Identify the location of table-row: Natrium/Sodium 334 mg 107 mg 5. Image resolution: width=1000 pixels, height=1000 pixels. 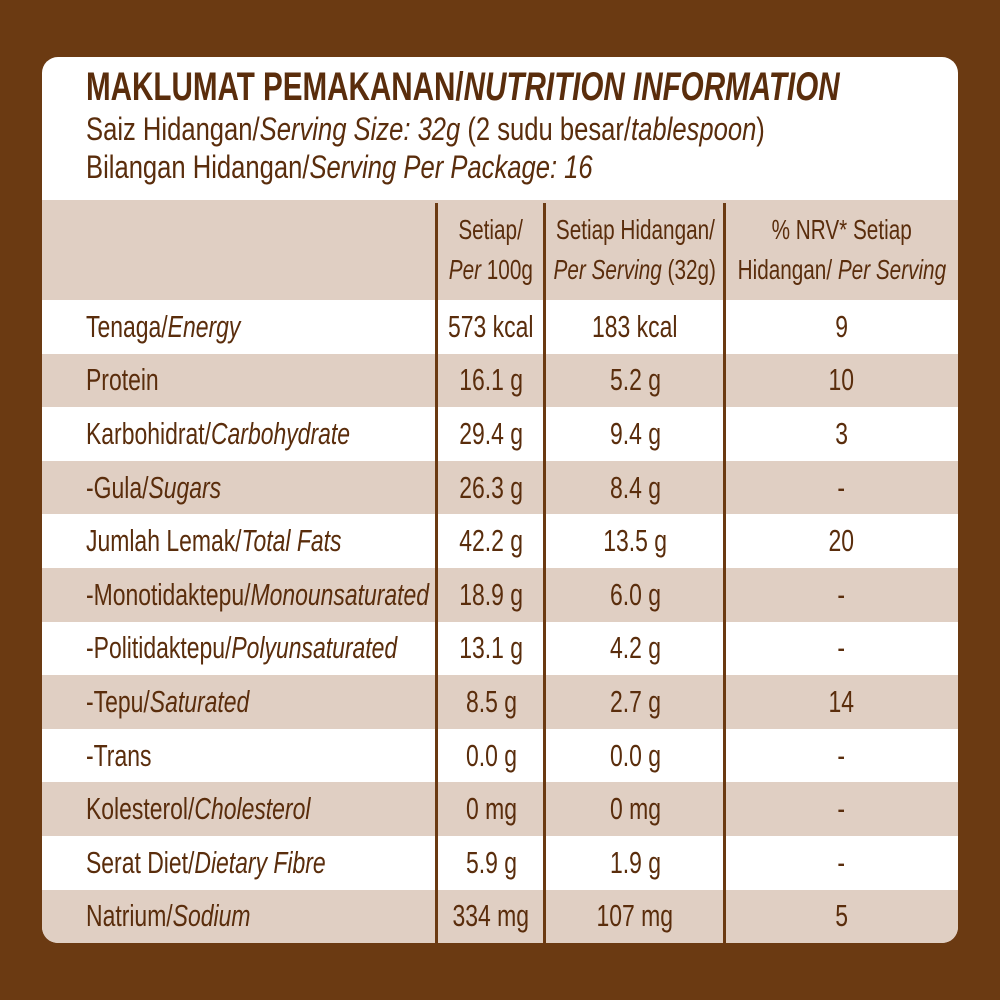
(500, 916).